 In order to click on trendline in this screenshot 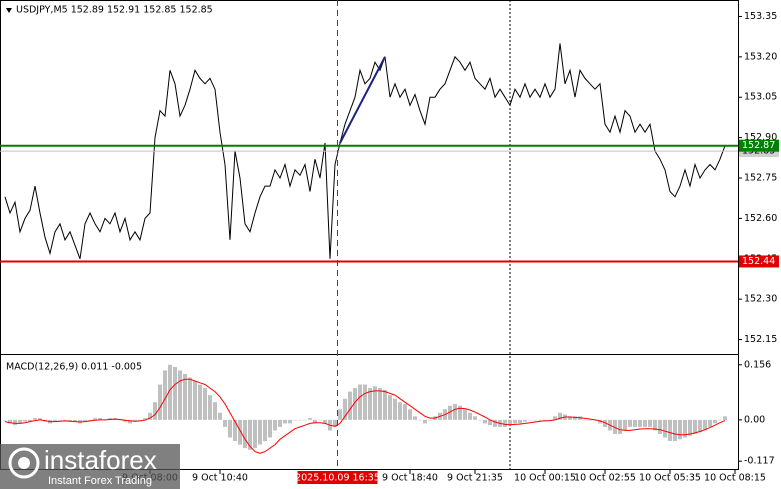, I will do `click(362, 100)`.